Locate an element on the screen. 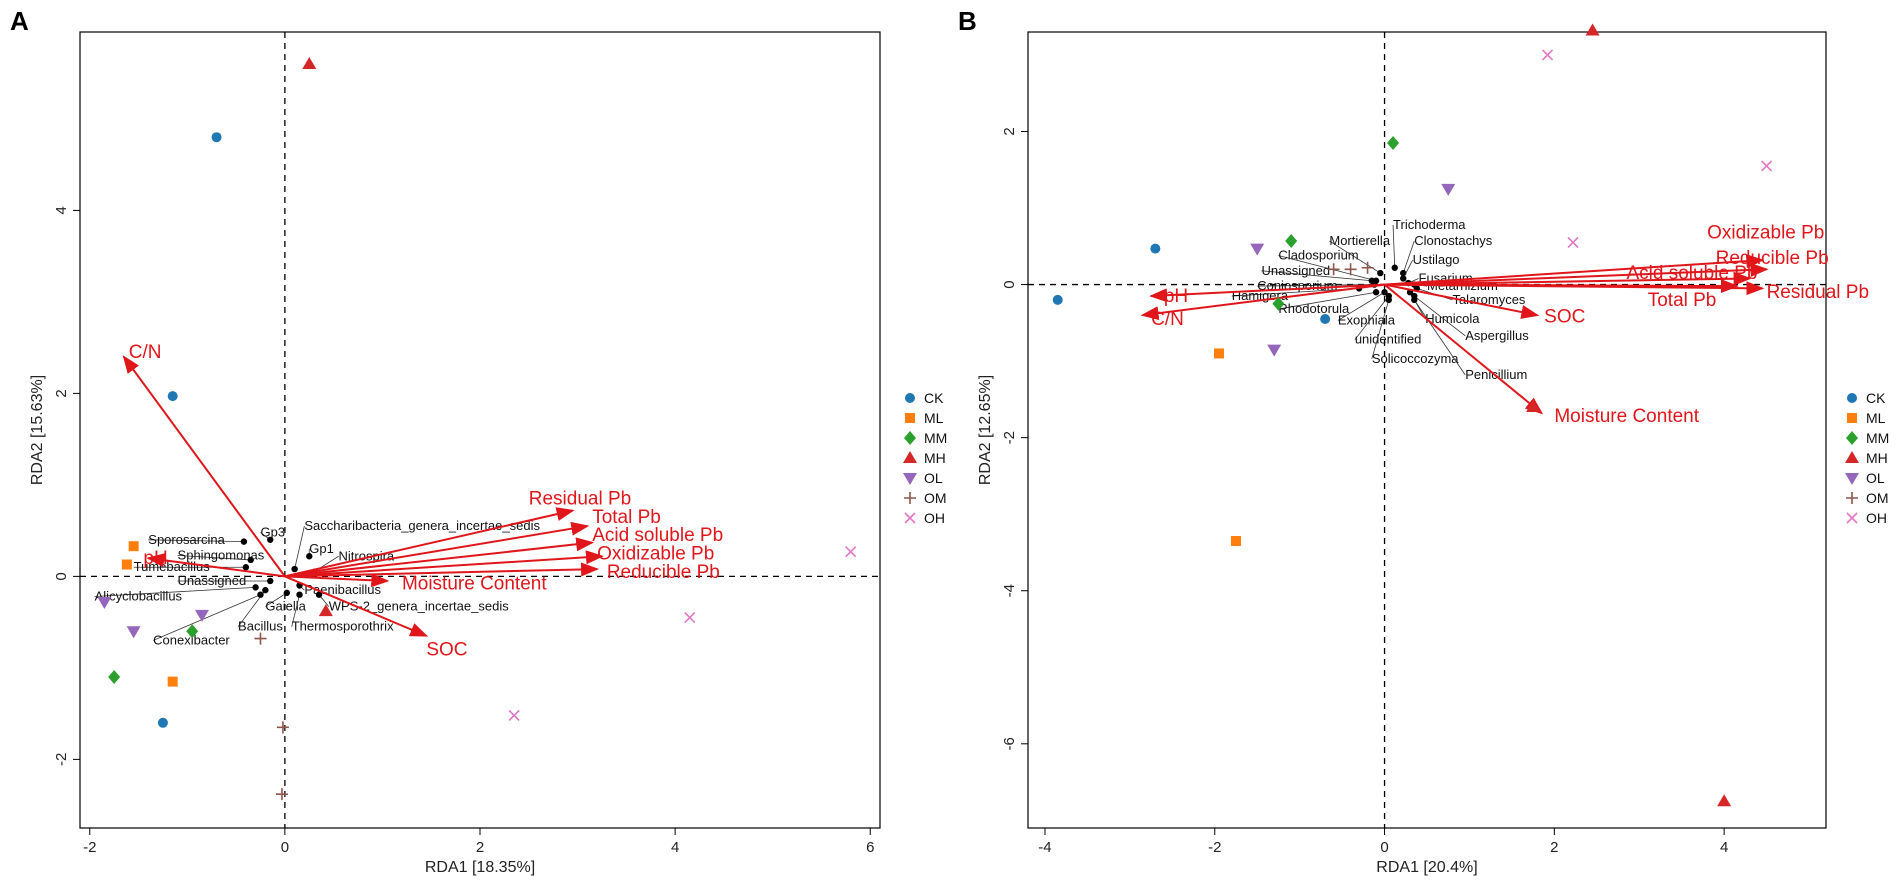 The image size is (1904, 887). x-tick-label: 2 is located at coordinates (1554, 847).